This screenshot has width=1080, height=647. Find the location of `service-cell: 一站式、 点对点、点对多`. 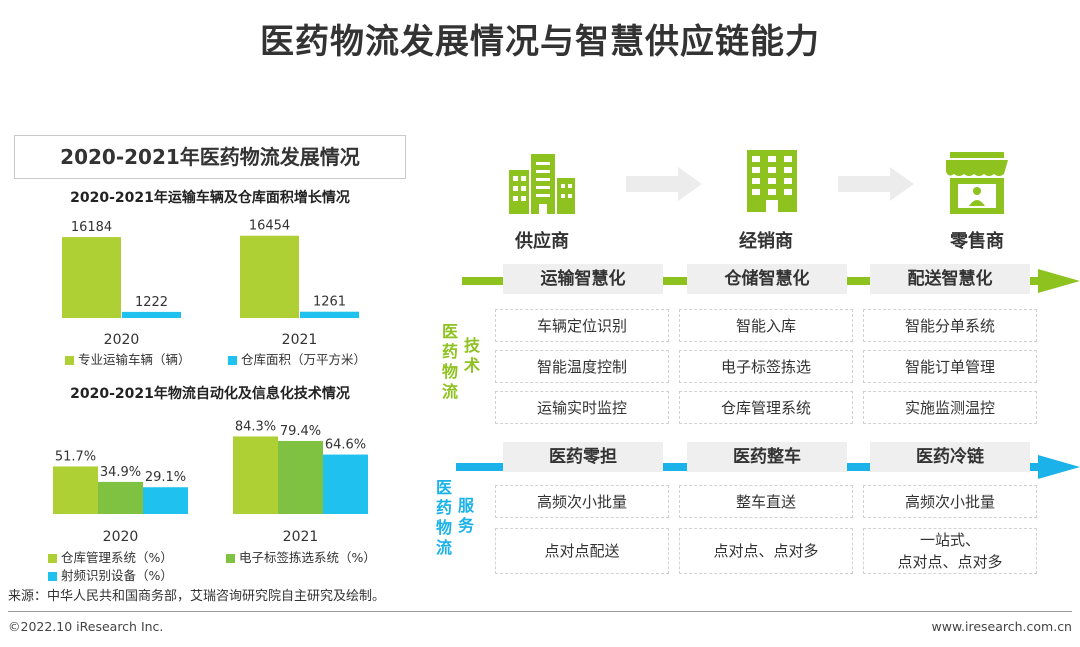

service-cell: 一站式、 点对点、点对多 is located at coordinates (950, 551).